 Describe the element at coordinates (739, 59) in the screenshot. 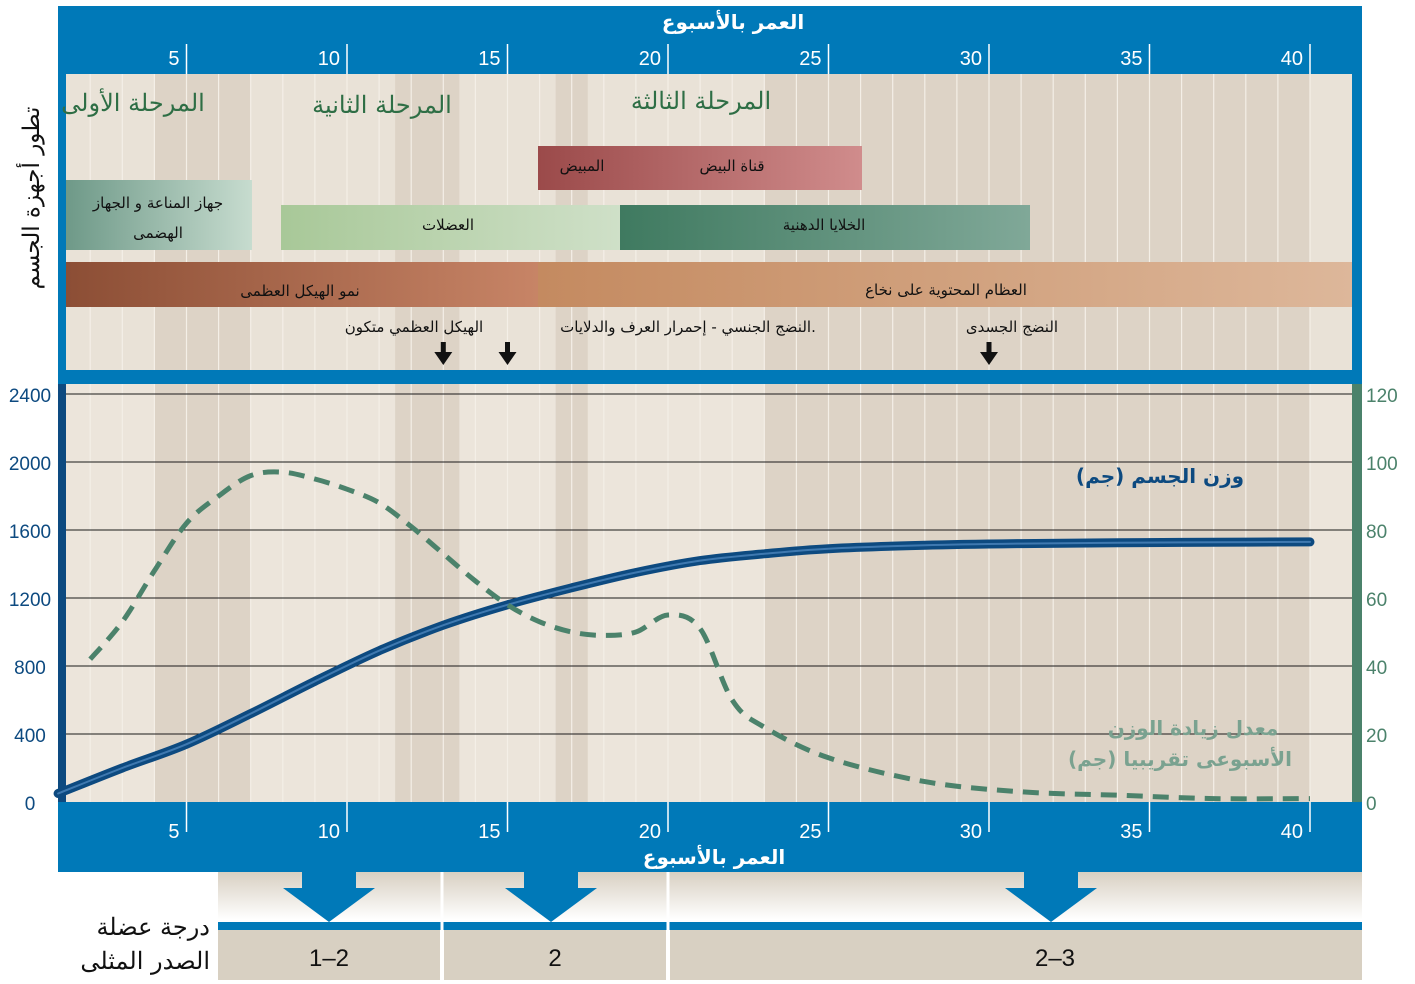

I see `top-week-ticks: 5 10 15 20 25 30 35 40` at that location.